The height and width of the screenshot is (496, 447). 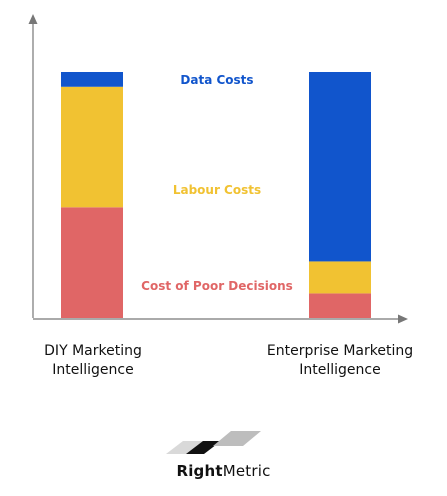 What do you see at coordinates (199, 471) in the screenshot?
I see `logo-text-bold: Right` at bounding box center [199, 471].